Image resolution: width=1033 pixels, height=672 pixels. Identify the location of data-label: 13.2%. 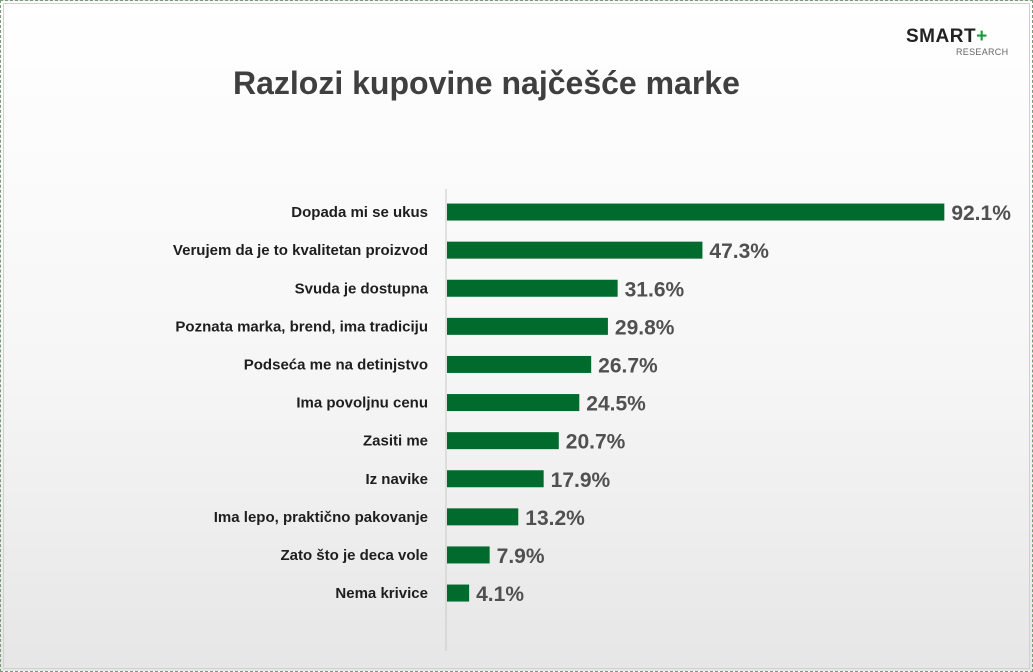
(555, 518).